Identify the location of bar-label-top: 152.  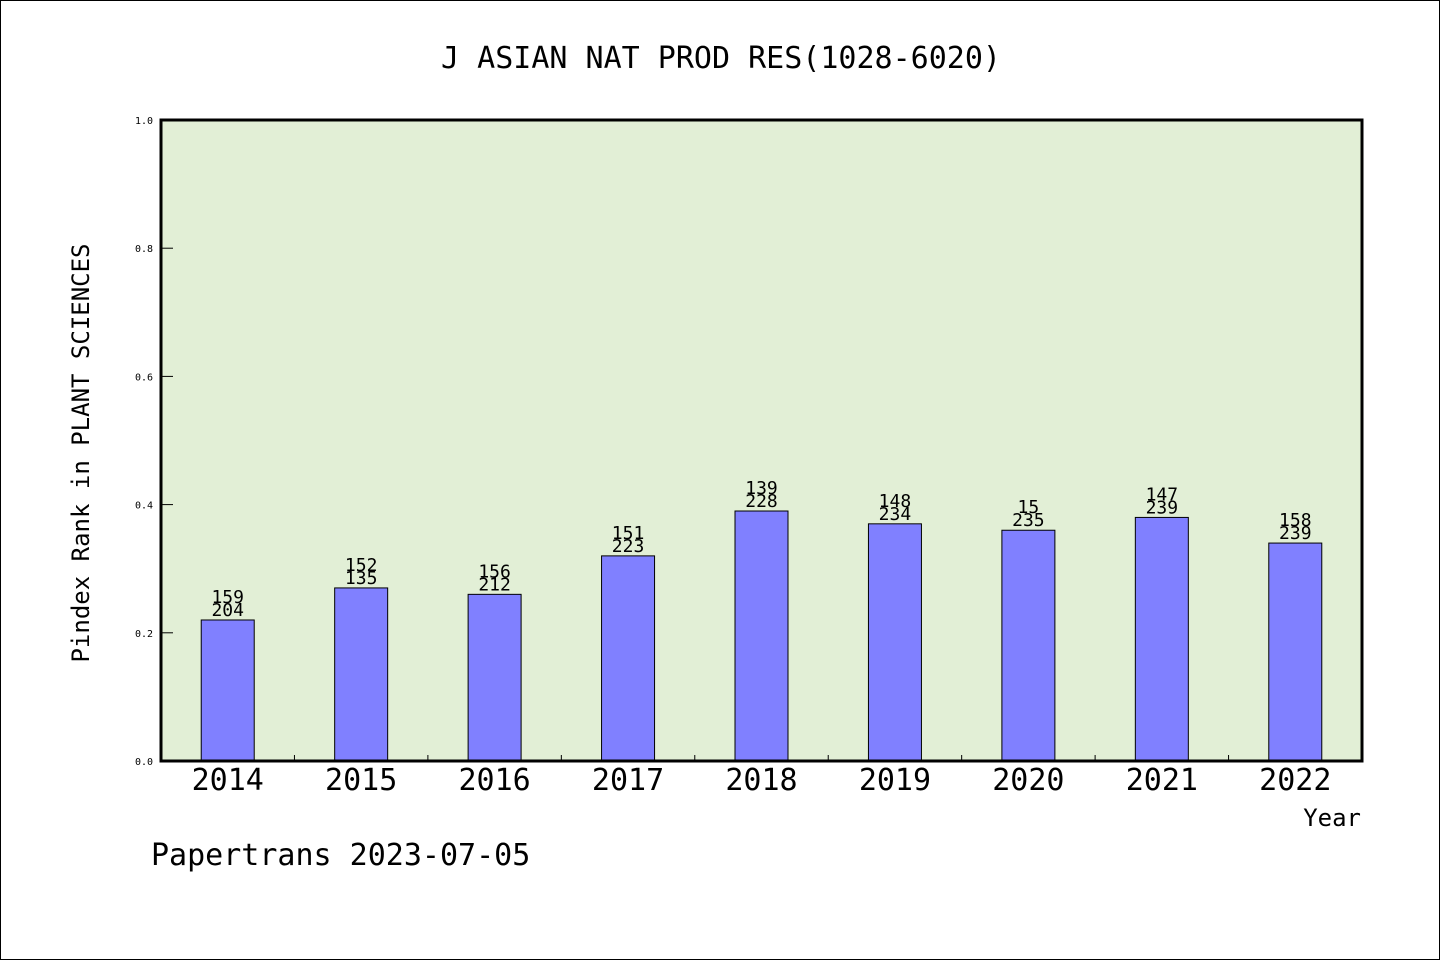
(361, 565).